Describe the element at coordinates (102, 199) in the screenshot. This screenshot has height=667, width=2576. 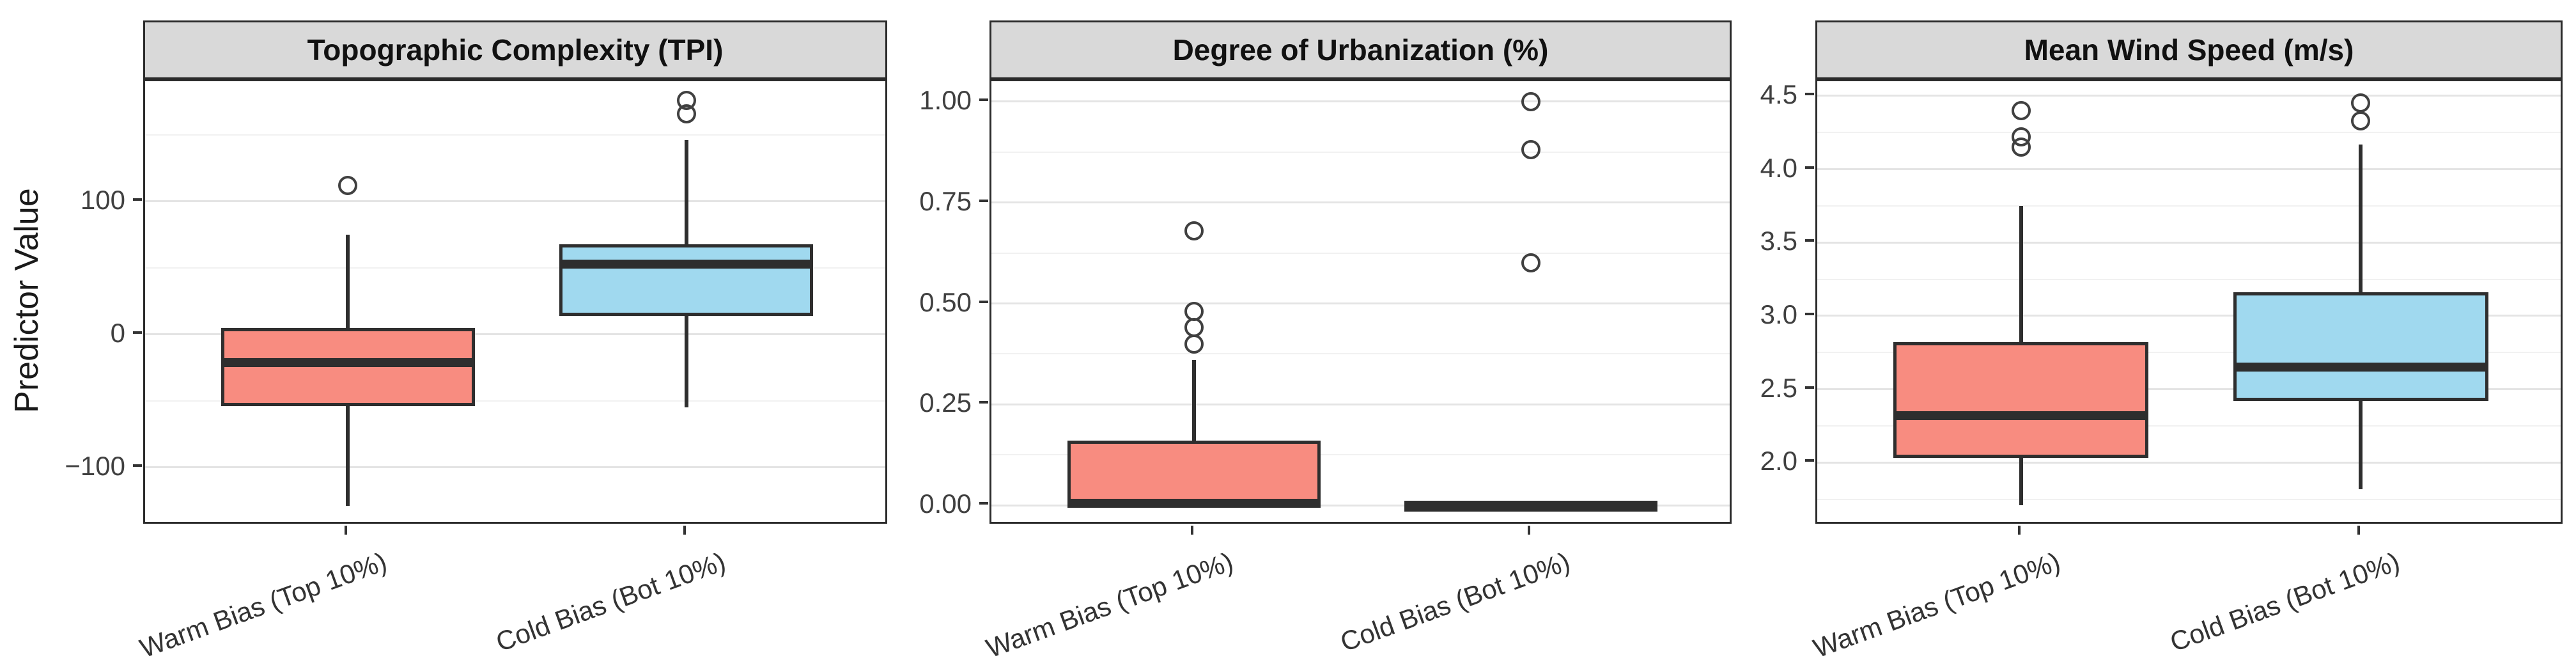
I see `y-tick-label: 100` at that location.